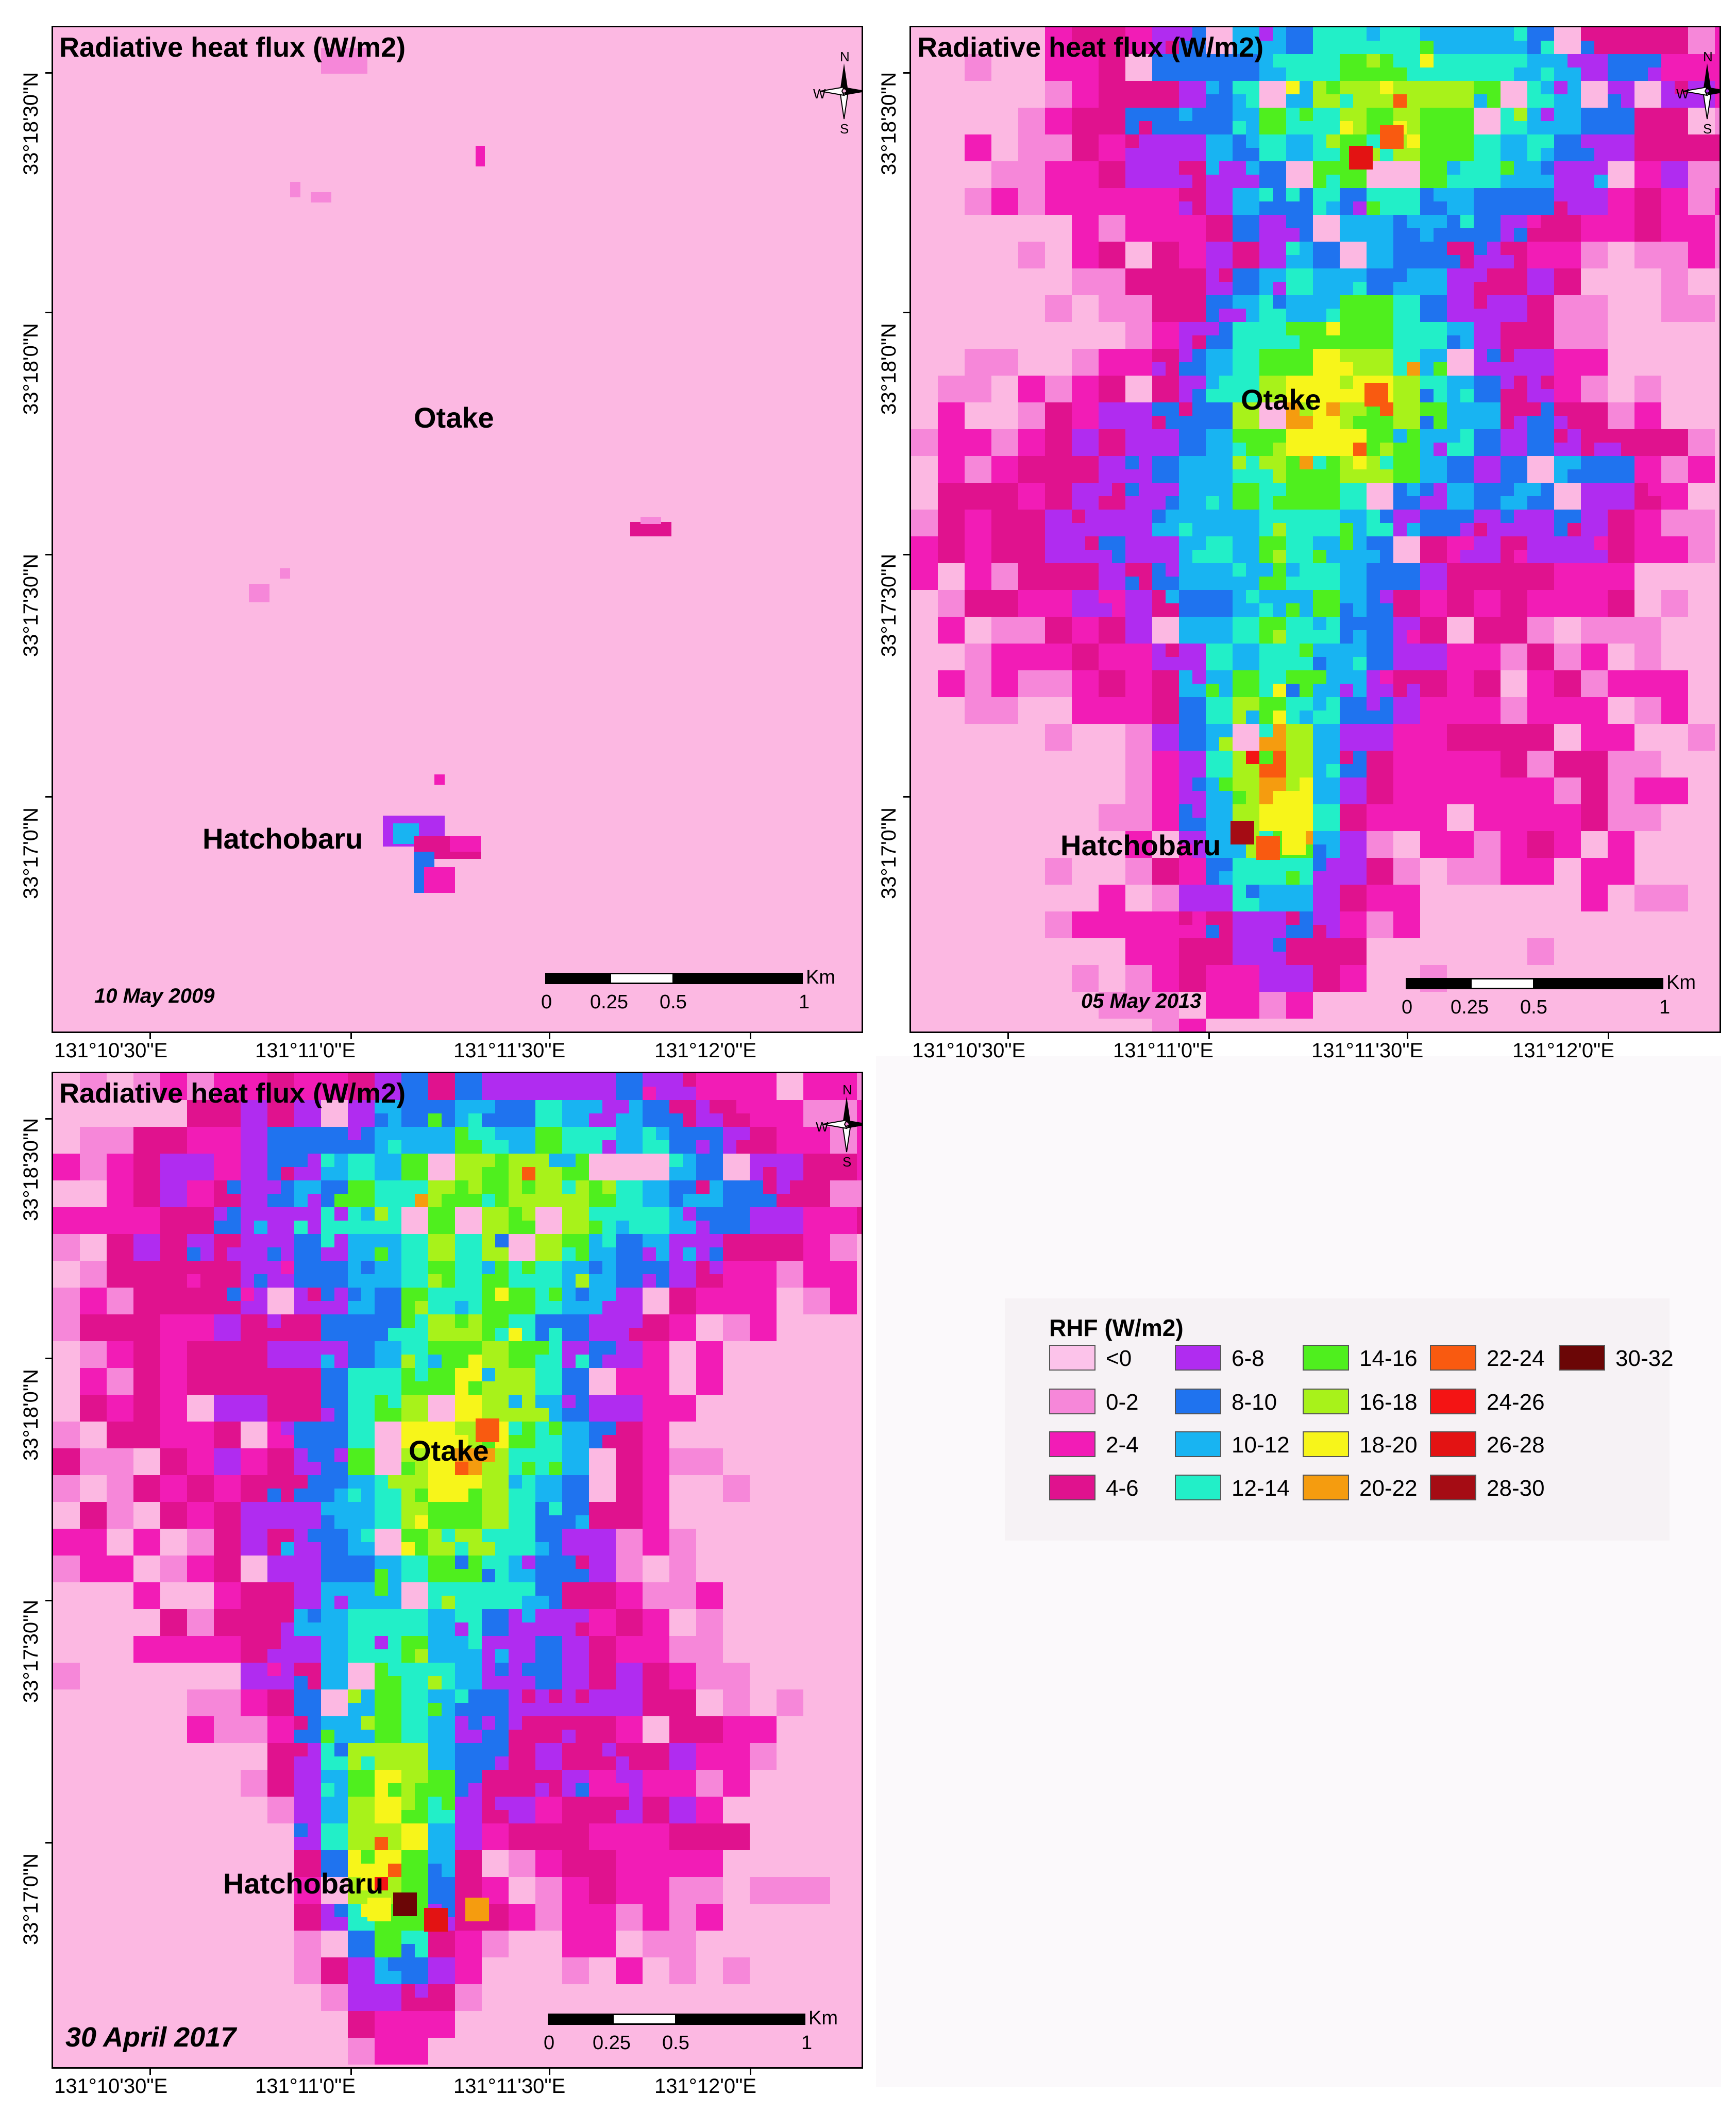 The width and height of the screenshot is (1736, 2113). Describe the element at coordinates (1242, 832) in the screenshot. I see `hotspot-cell` at that location.